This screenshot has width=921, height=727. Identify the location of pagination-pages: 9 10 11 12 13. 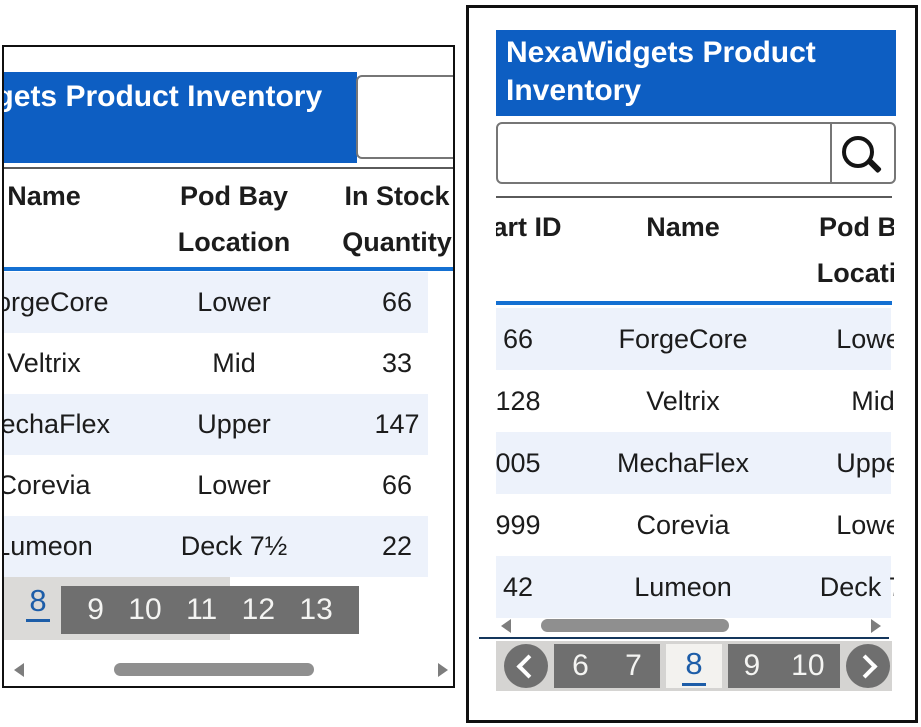
(210, 610).